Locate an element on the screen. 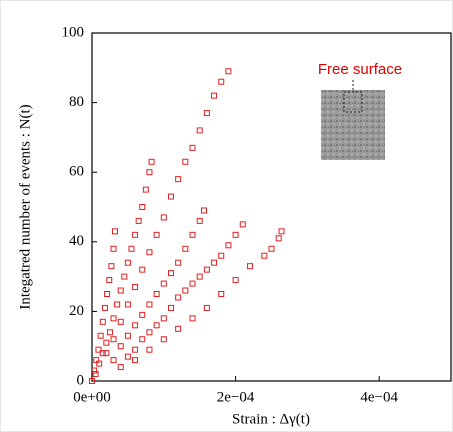 The width and height of the screenshot is (453, 432). inset-image is located at coordinates (353, 120).